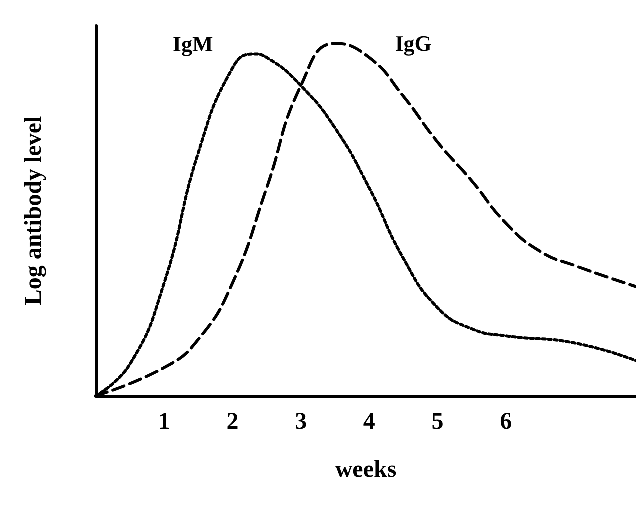 This screenshot has height=522, width=644. What do you see at coordinates (506, 422) in the screenshot?
I see `x-tick-label: 6` at bounding box center [506, 422].